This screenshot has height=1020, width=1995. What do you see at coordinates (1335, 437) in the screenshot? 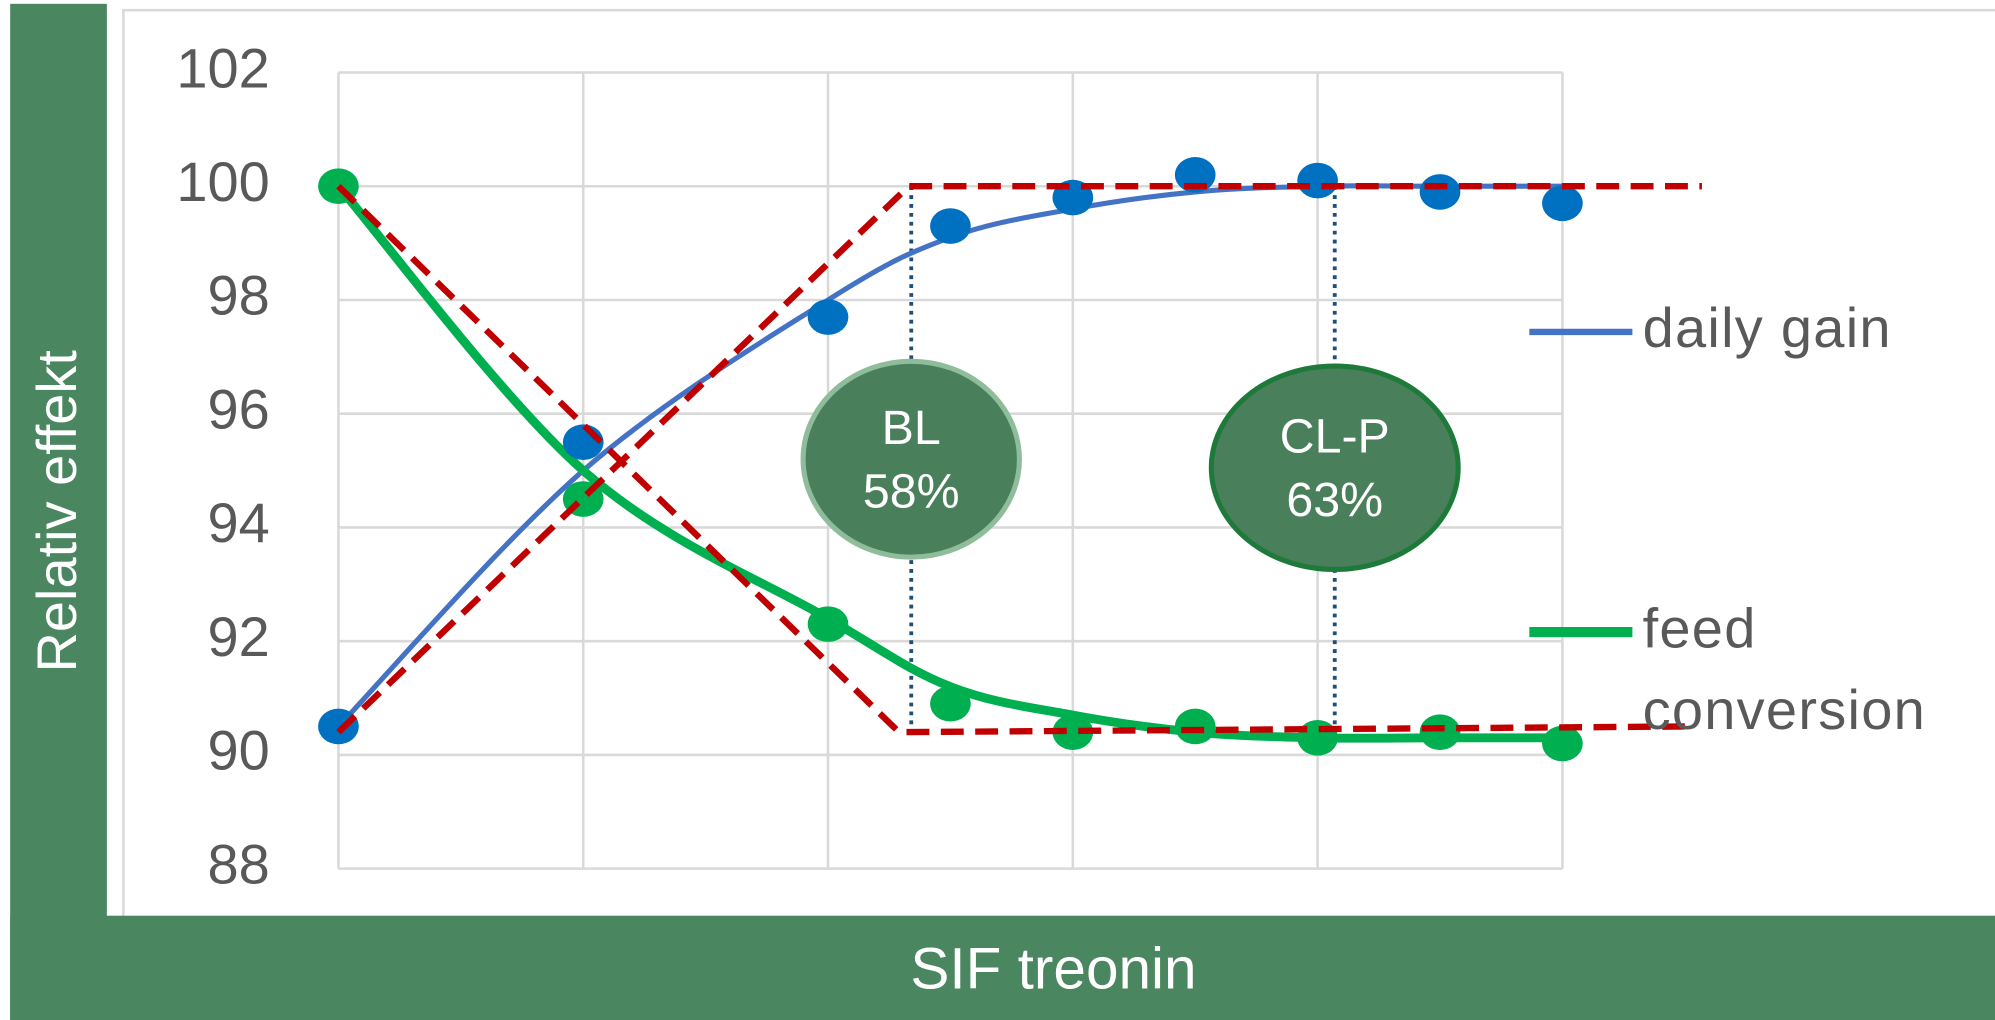
I see `annotation-text: CL-P` at bounding box center [1335, 437].